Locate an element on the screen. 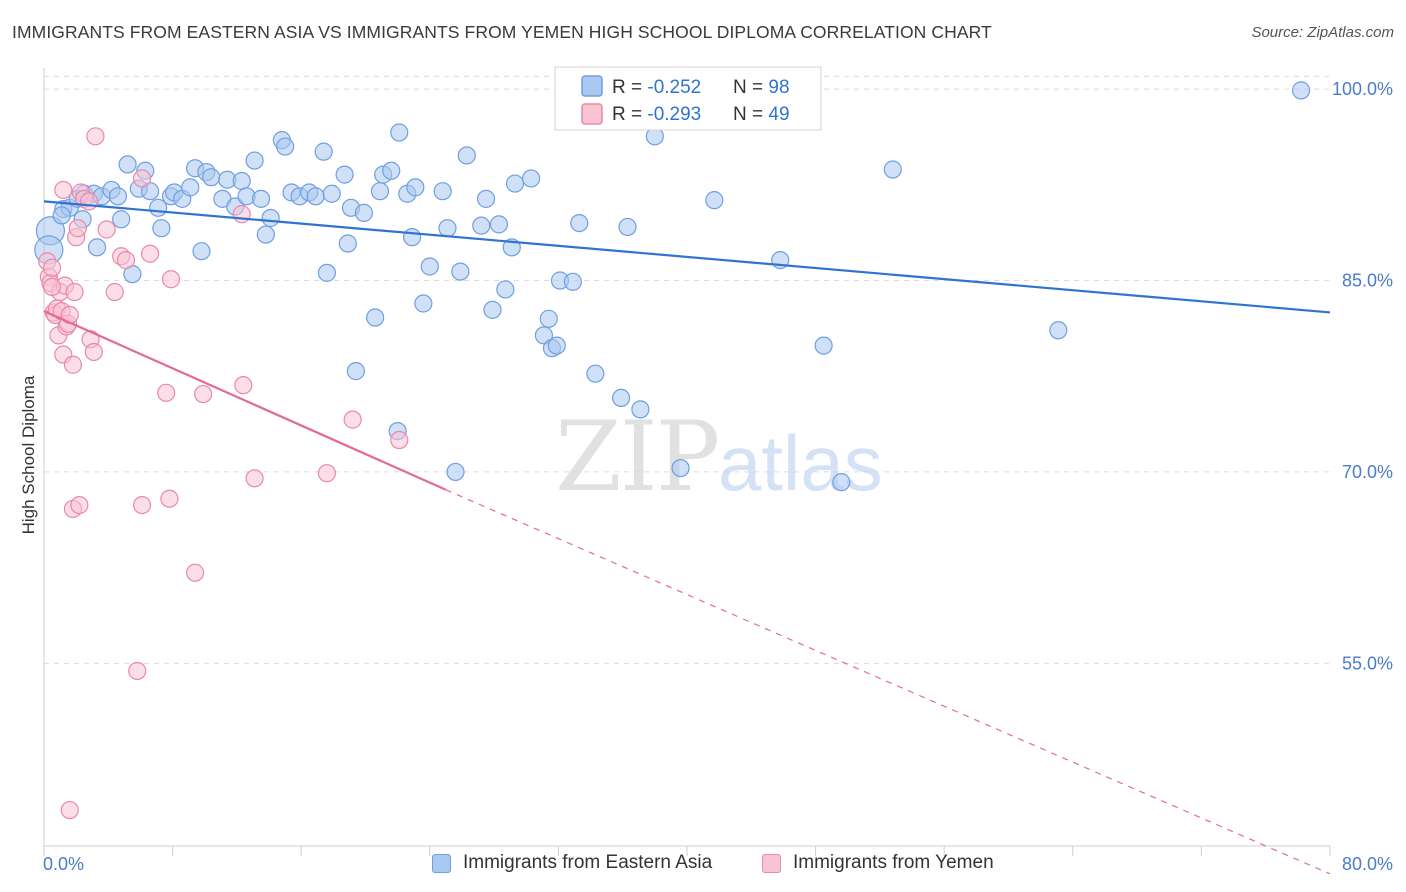 The height and width of the screenshot is (892, 1406). legend-item-eastern-asia: Immigrants from Eastern Asia is located at coordinates (572, 863).